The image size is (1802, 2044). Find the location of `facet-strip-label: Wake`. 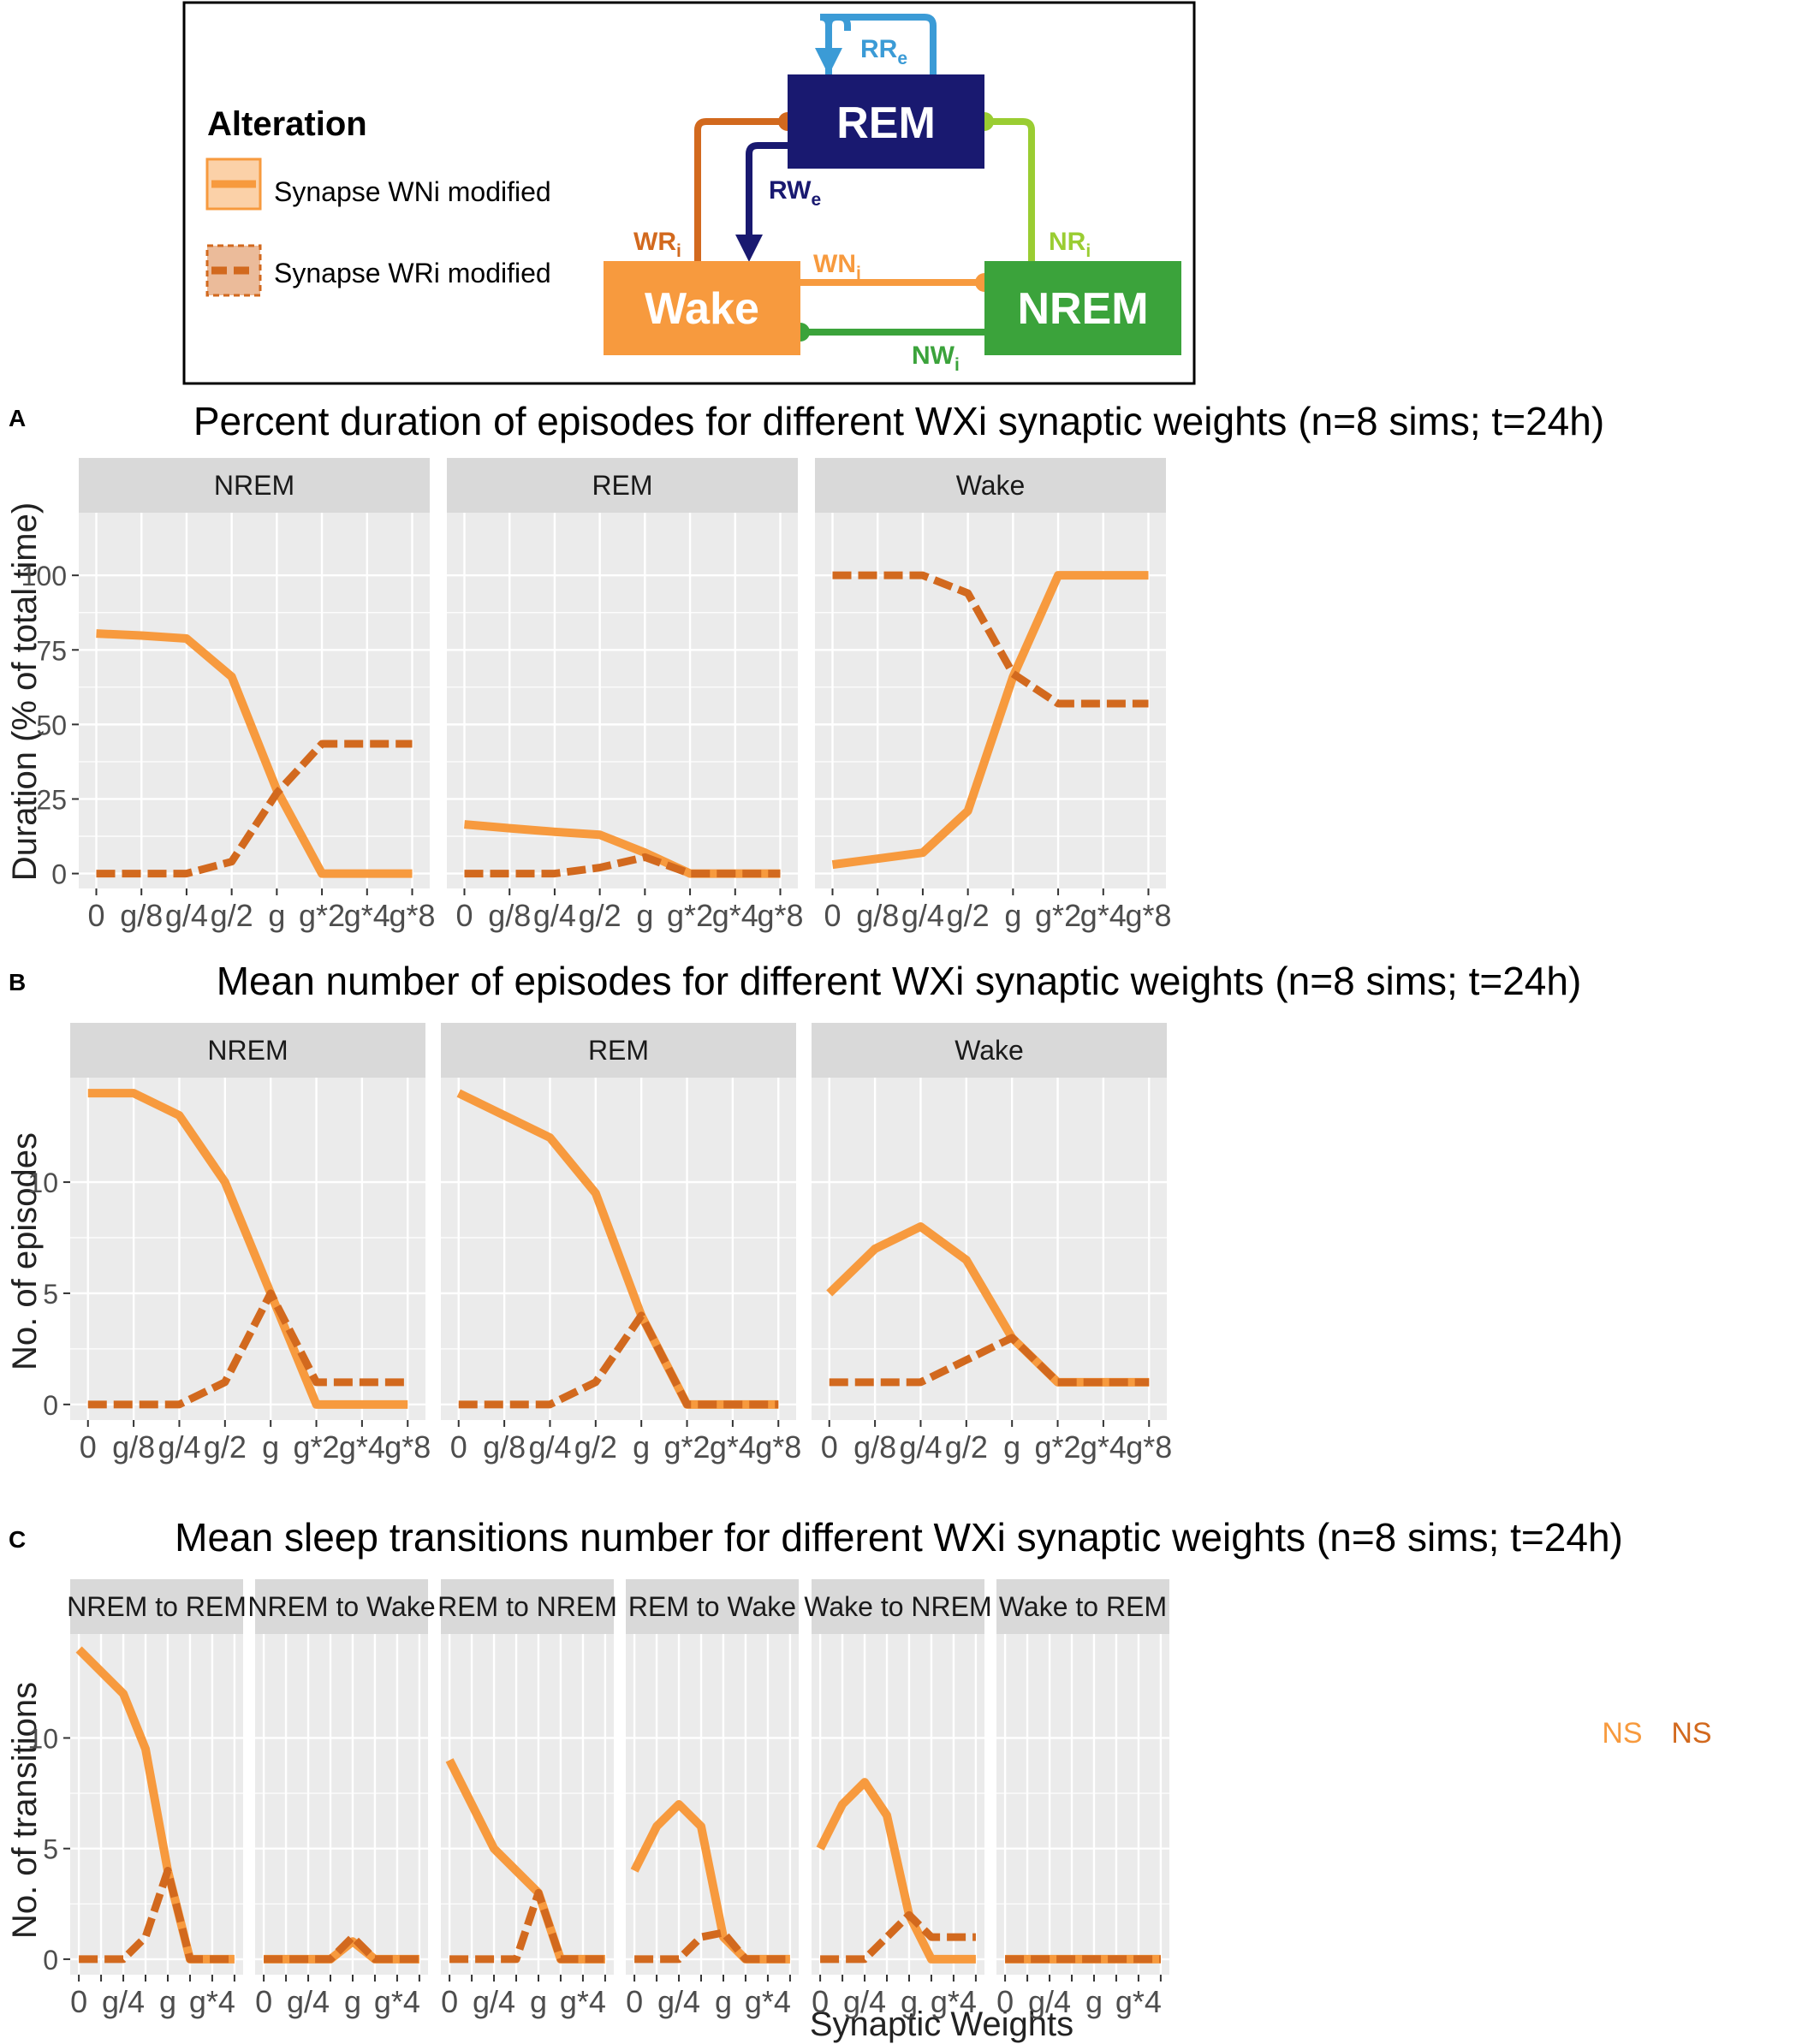

facet-strip-label: Wake is located at coordinates (991, 485).